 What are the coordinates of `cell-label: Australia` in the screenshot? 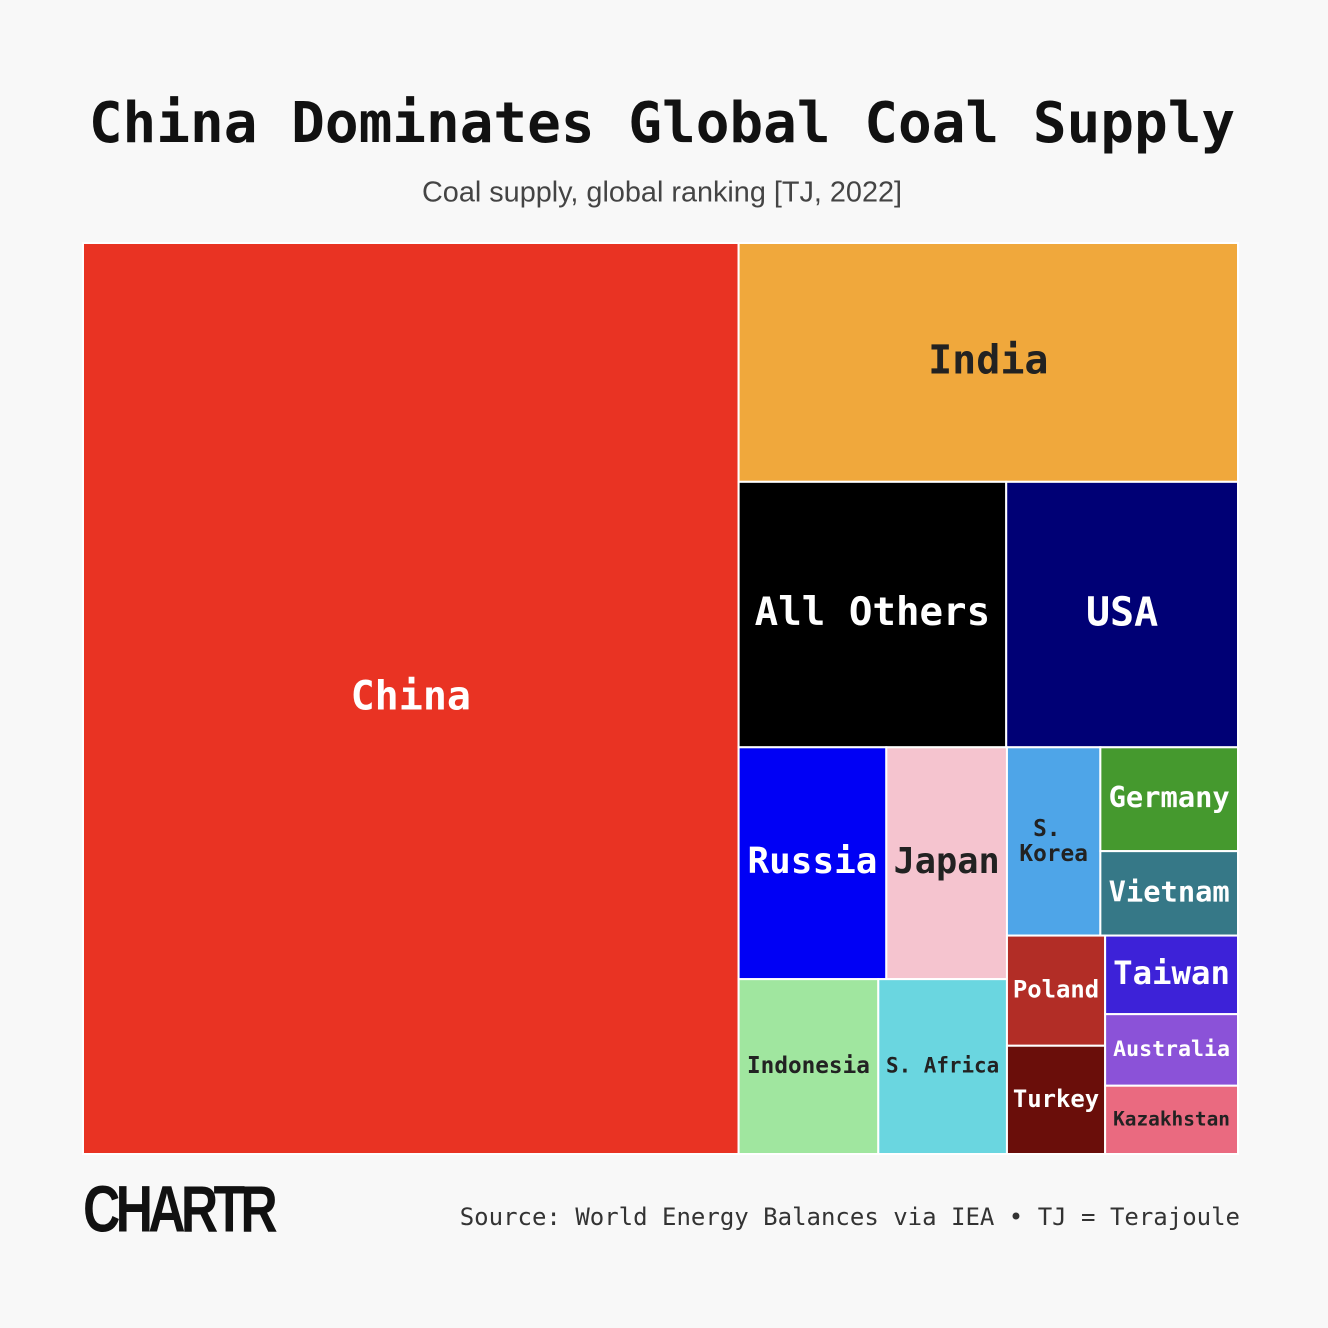 It's located at (1171, 1049).